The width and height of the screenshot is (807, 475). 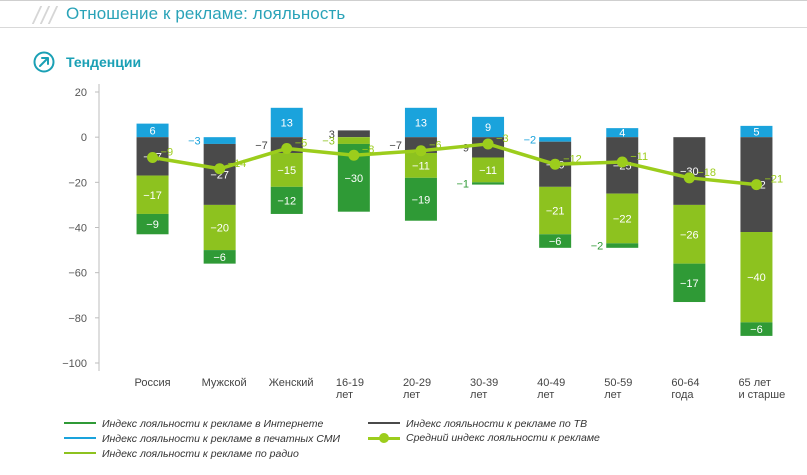 I want to click on data-label: 9, so click(x=488, y=128).